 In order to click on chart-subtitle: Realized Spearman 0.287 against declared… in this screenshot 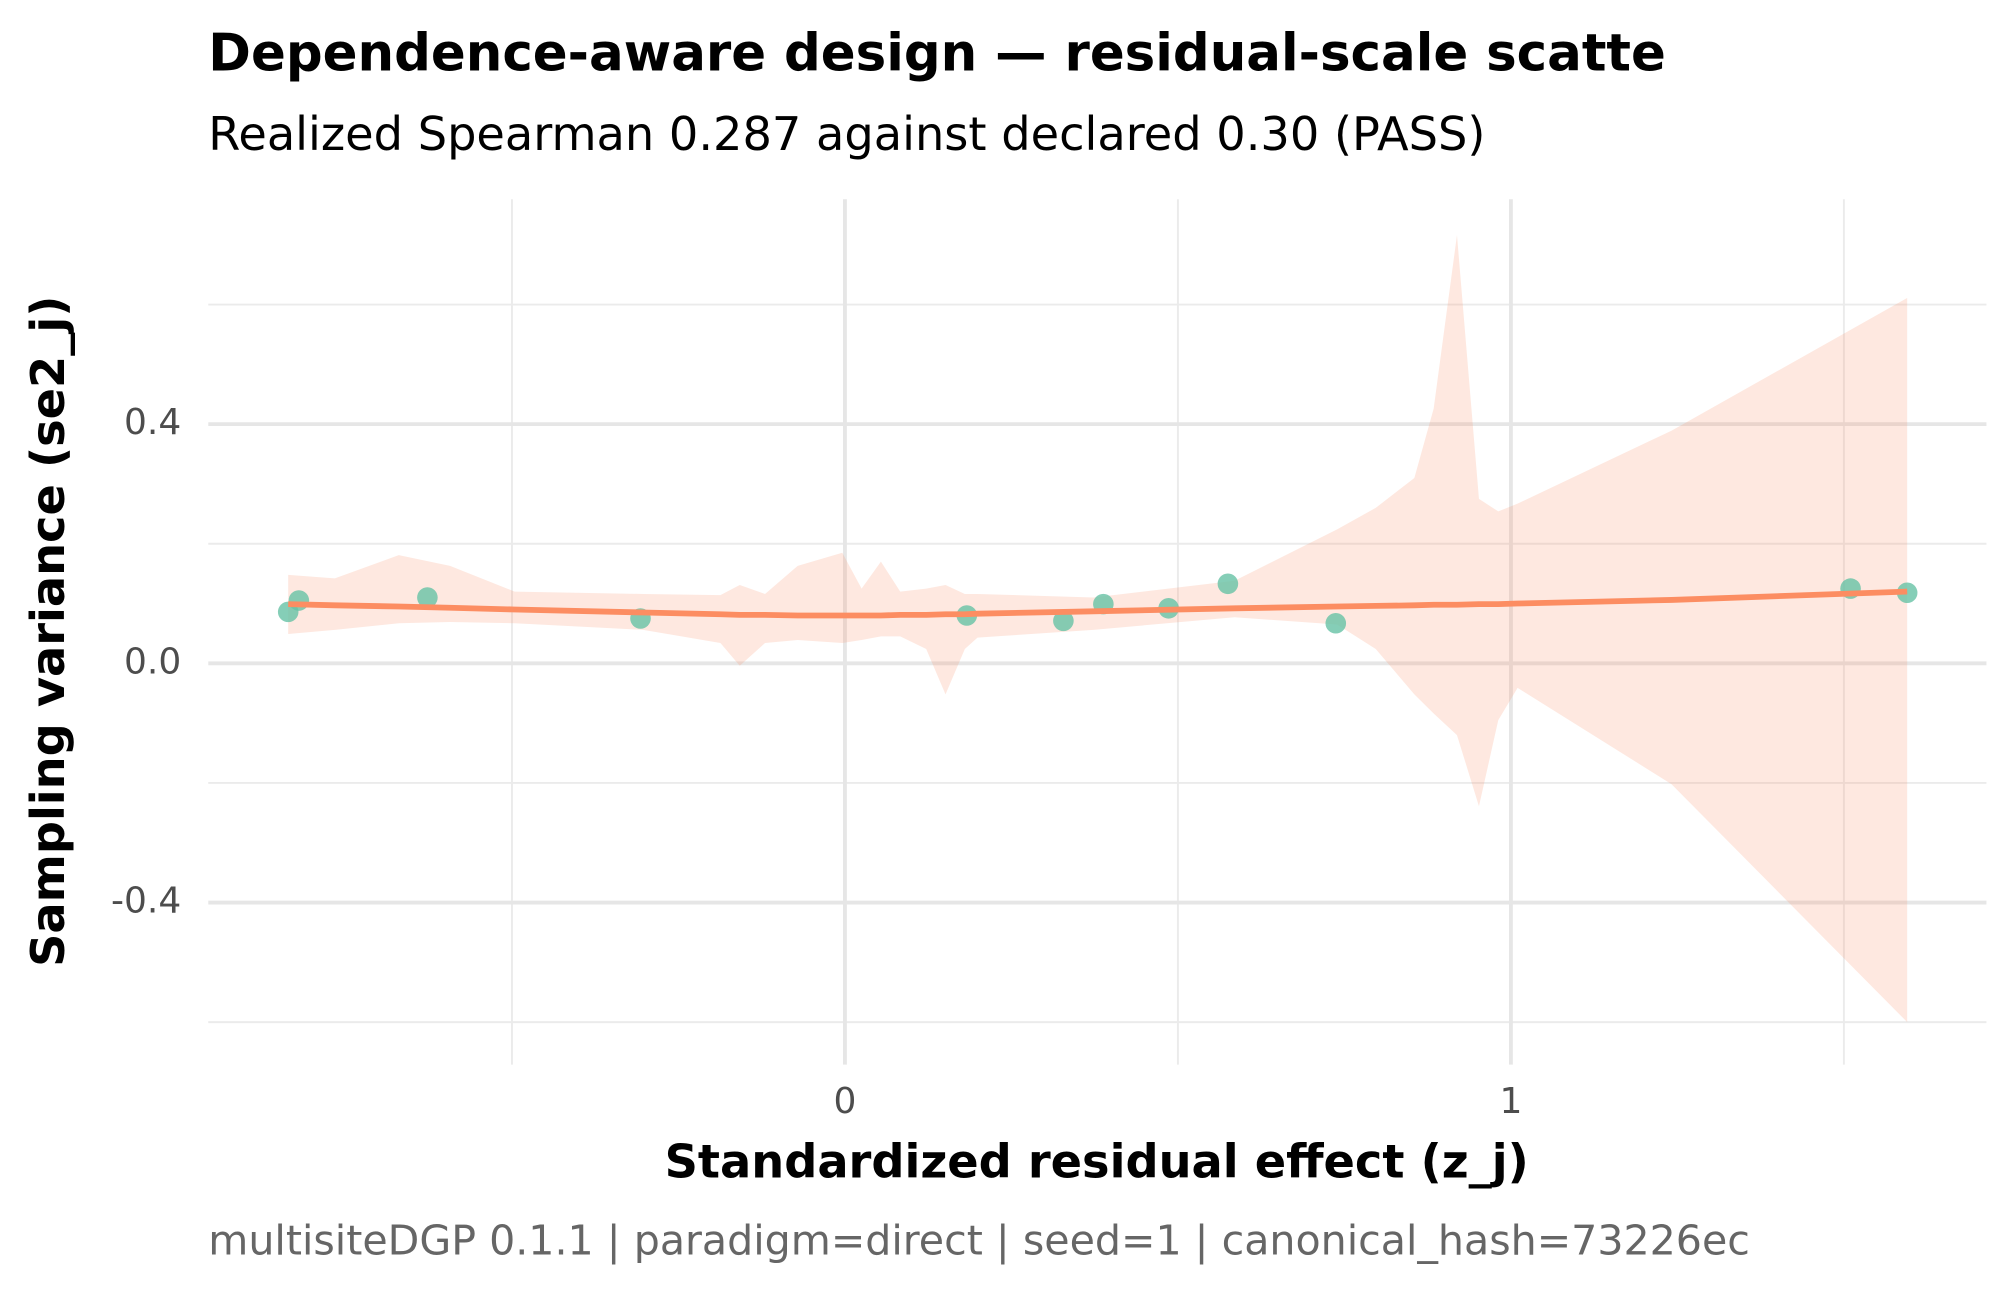, I will do `click(846, 134)`.